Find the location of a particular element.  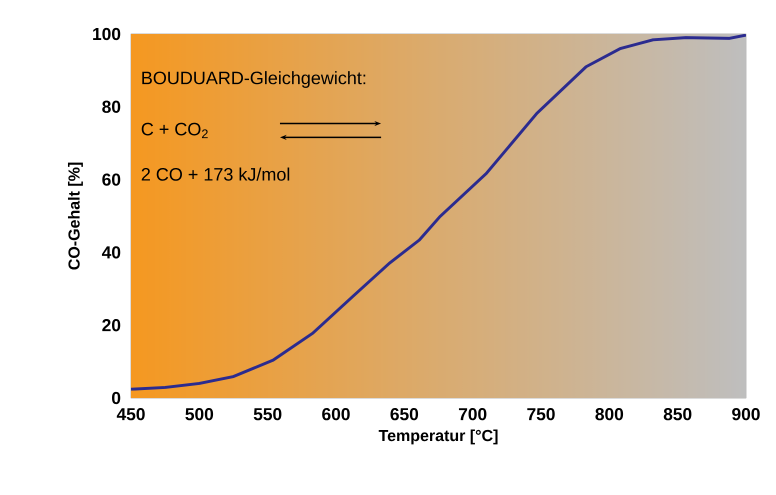

y-tick-label: 80 is located at coordinates (111, 106).